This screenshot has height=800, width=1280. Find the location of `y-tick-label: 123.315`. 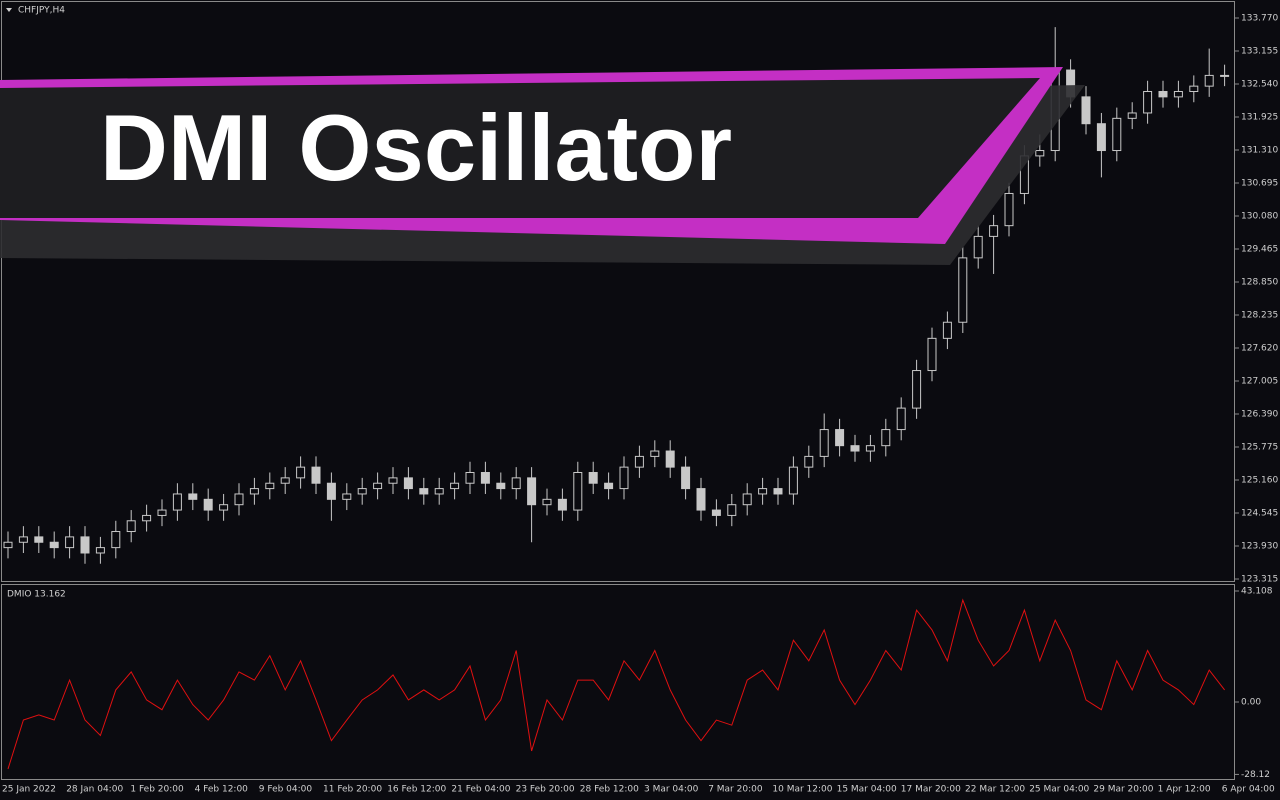

y-tick-label: 123.315 is located at coordinates (1259, 580).